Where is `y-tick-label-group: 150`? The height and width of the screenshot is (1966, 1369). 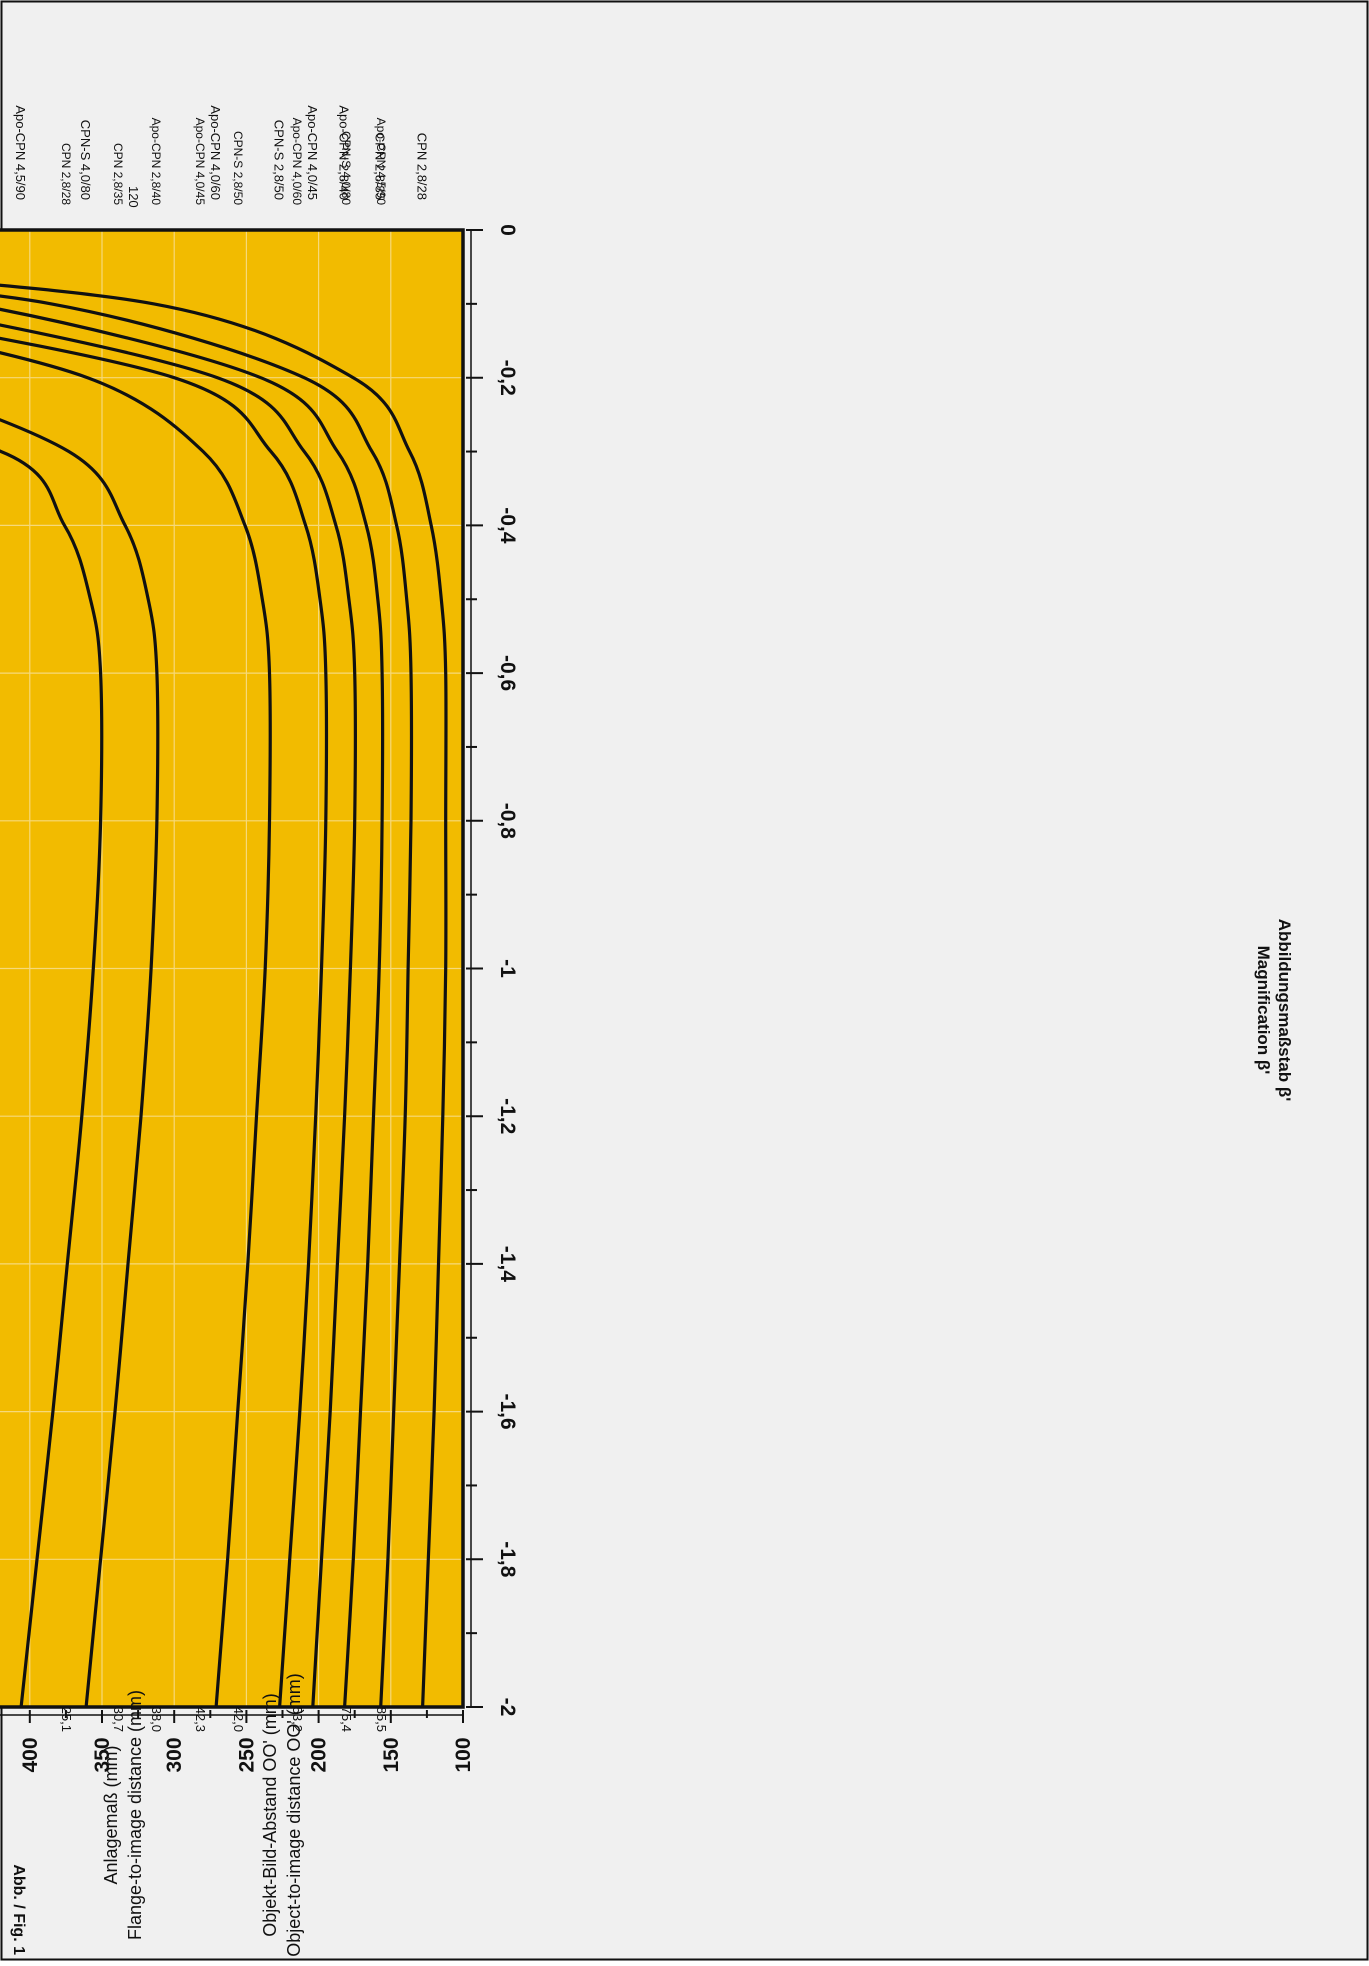
y-tick-label-group: 150 is located at coordinates (391, 1754).